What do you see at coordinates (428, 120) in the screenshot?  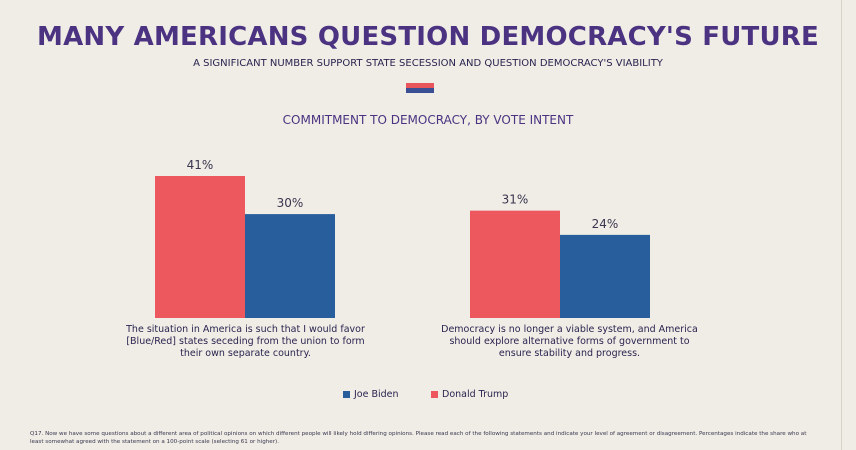 I see `chart-title: COMMITMENT TO DEMOCRACY, BY VOTE INTENT` at bounding box center [428, 120].